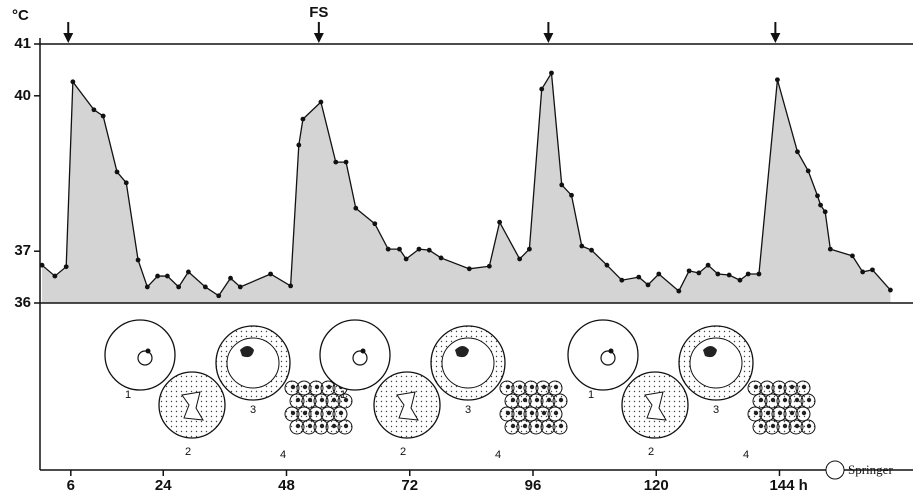  I want to click on pigment, so click(462, 352).